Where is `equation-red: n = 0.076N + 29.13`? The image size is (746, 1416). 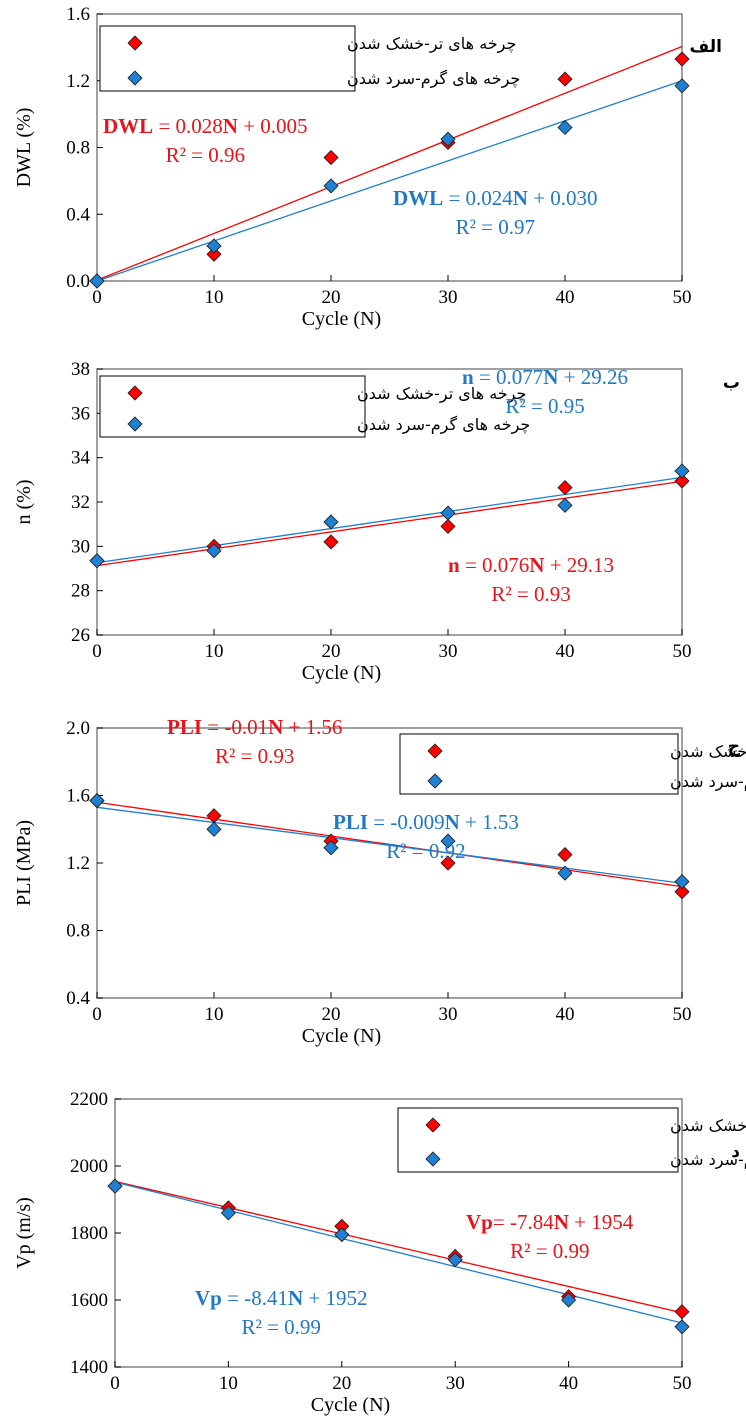 equation-red: n = 0.076N + 29.13 is located at coordinates (531, 565).